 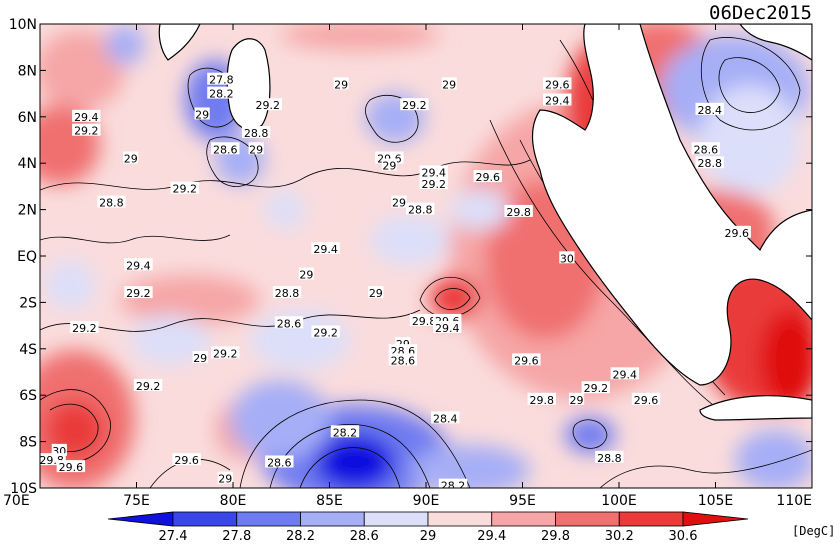 What do you see at coordinates (27, 164) in the screenshot?
I see `lat-tick-label: 4N` at bounding box center [27, 164].